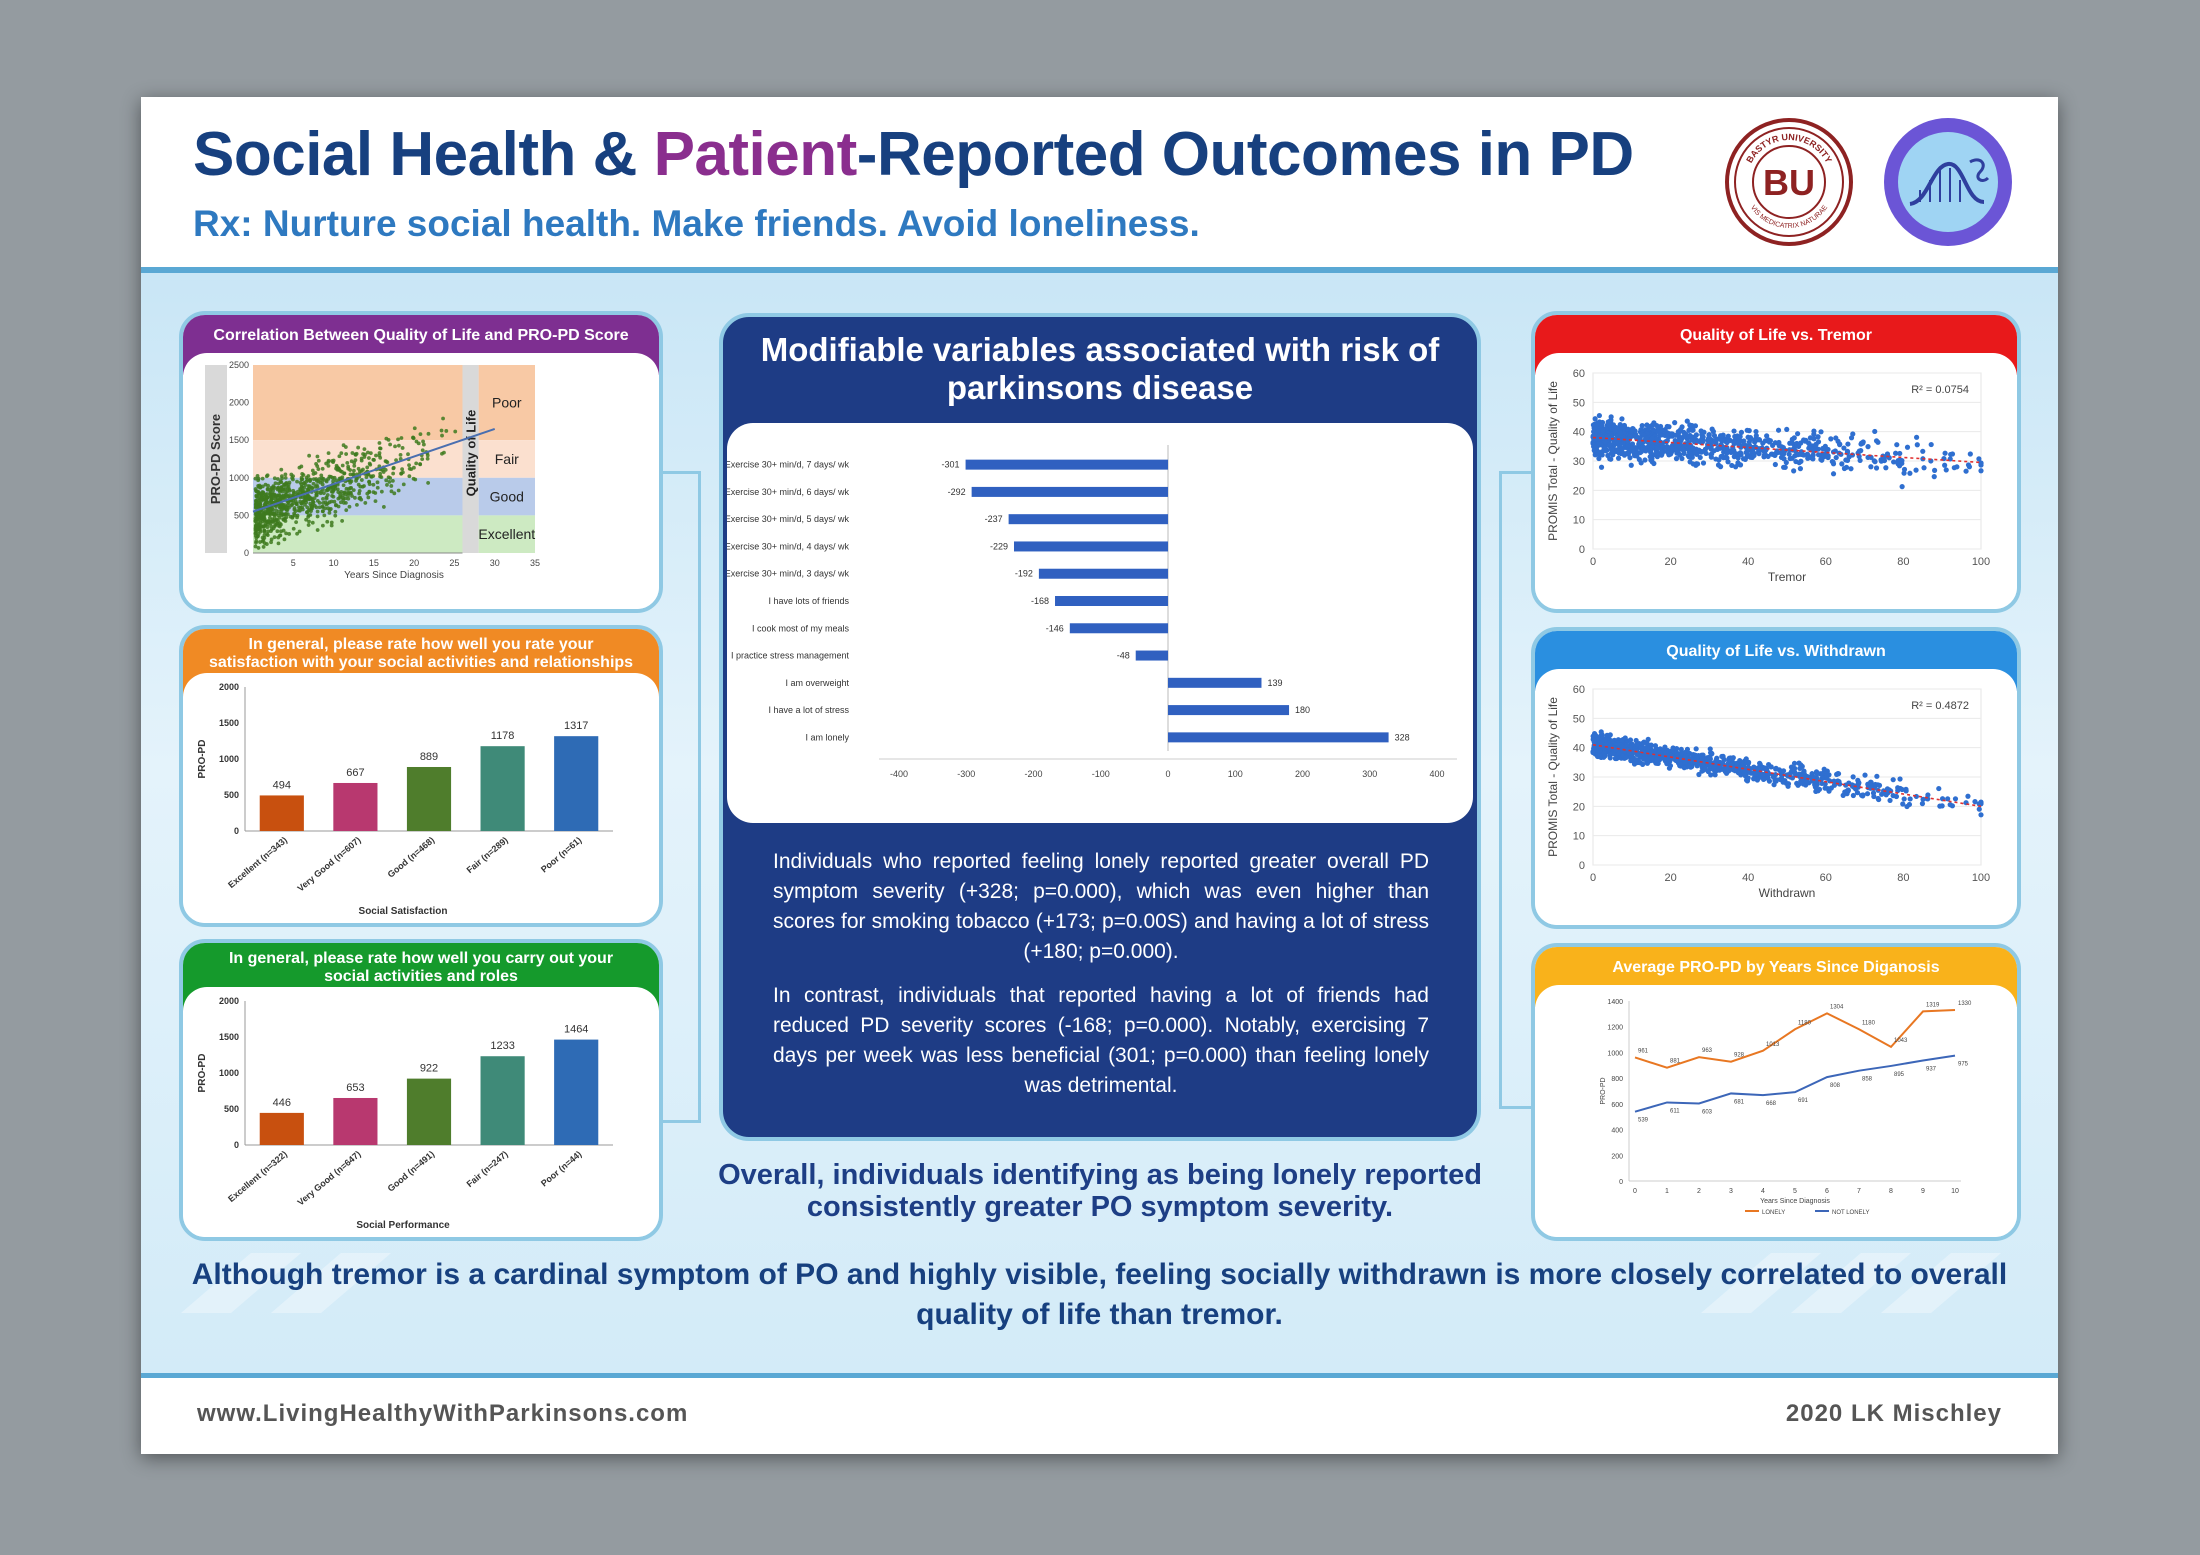 The width and height of the screenshot is (2200, 1555). Describe the element at coordinates (827, 737) in the screenshot. I see `category-label: I am lonely` at that location.